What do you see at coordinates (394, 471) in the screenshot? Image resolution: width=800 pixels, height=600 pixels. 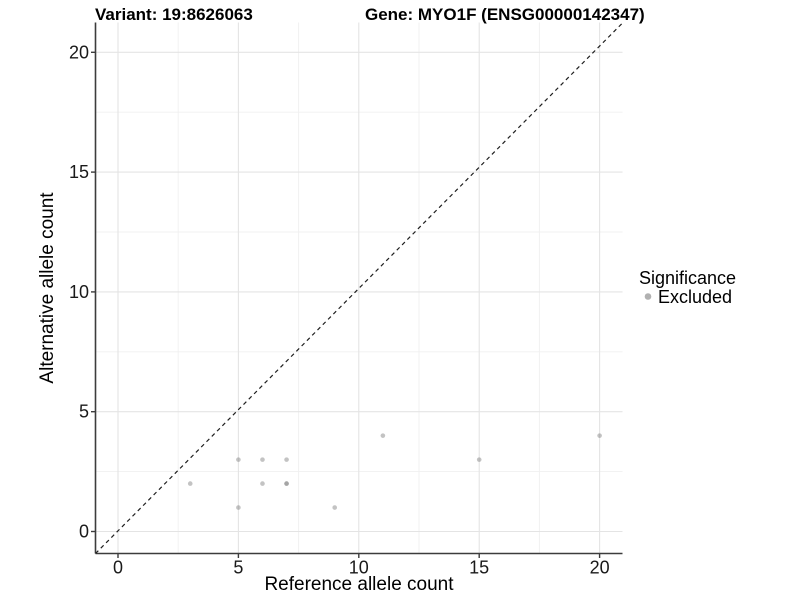 I see `data-points-layer` at bounding box center [394, 471].